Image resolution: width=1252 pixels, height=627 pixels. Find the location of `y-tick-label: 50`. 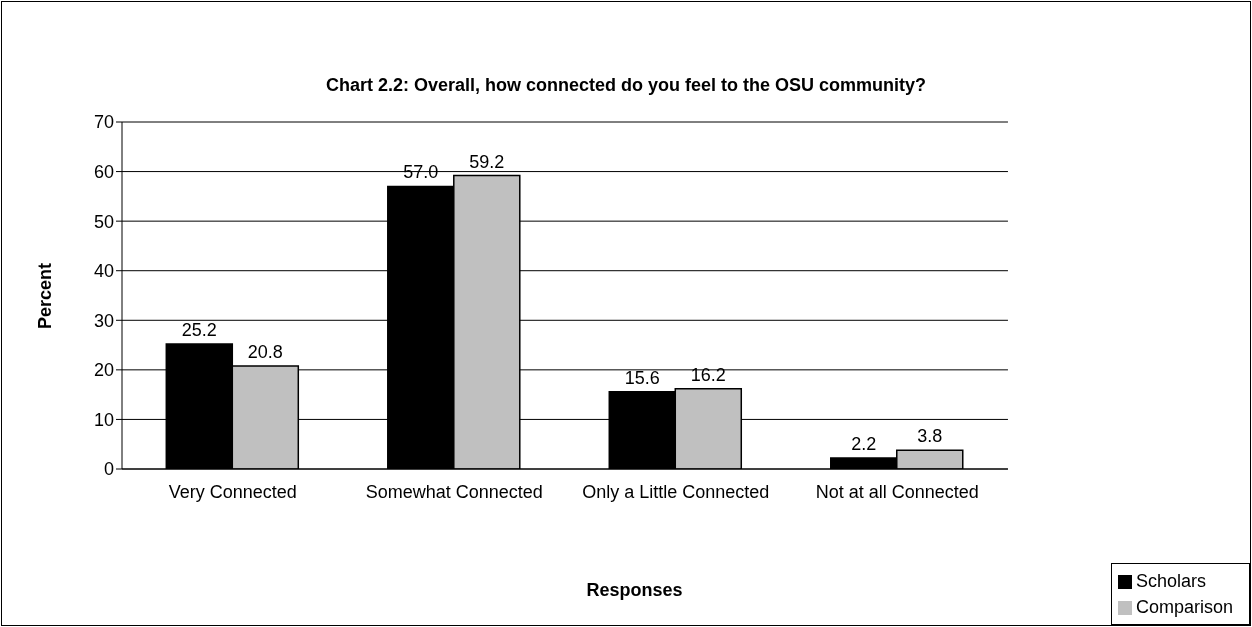

y-tick-label: 50 is located at coordinates (103, 221).